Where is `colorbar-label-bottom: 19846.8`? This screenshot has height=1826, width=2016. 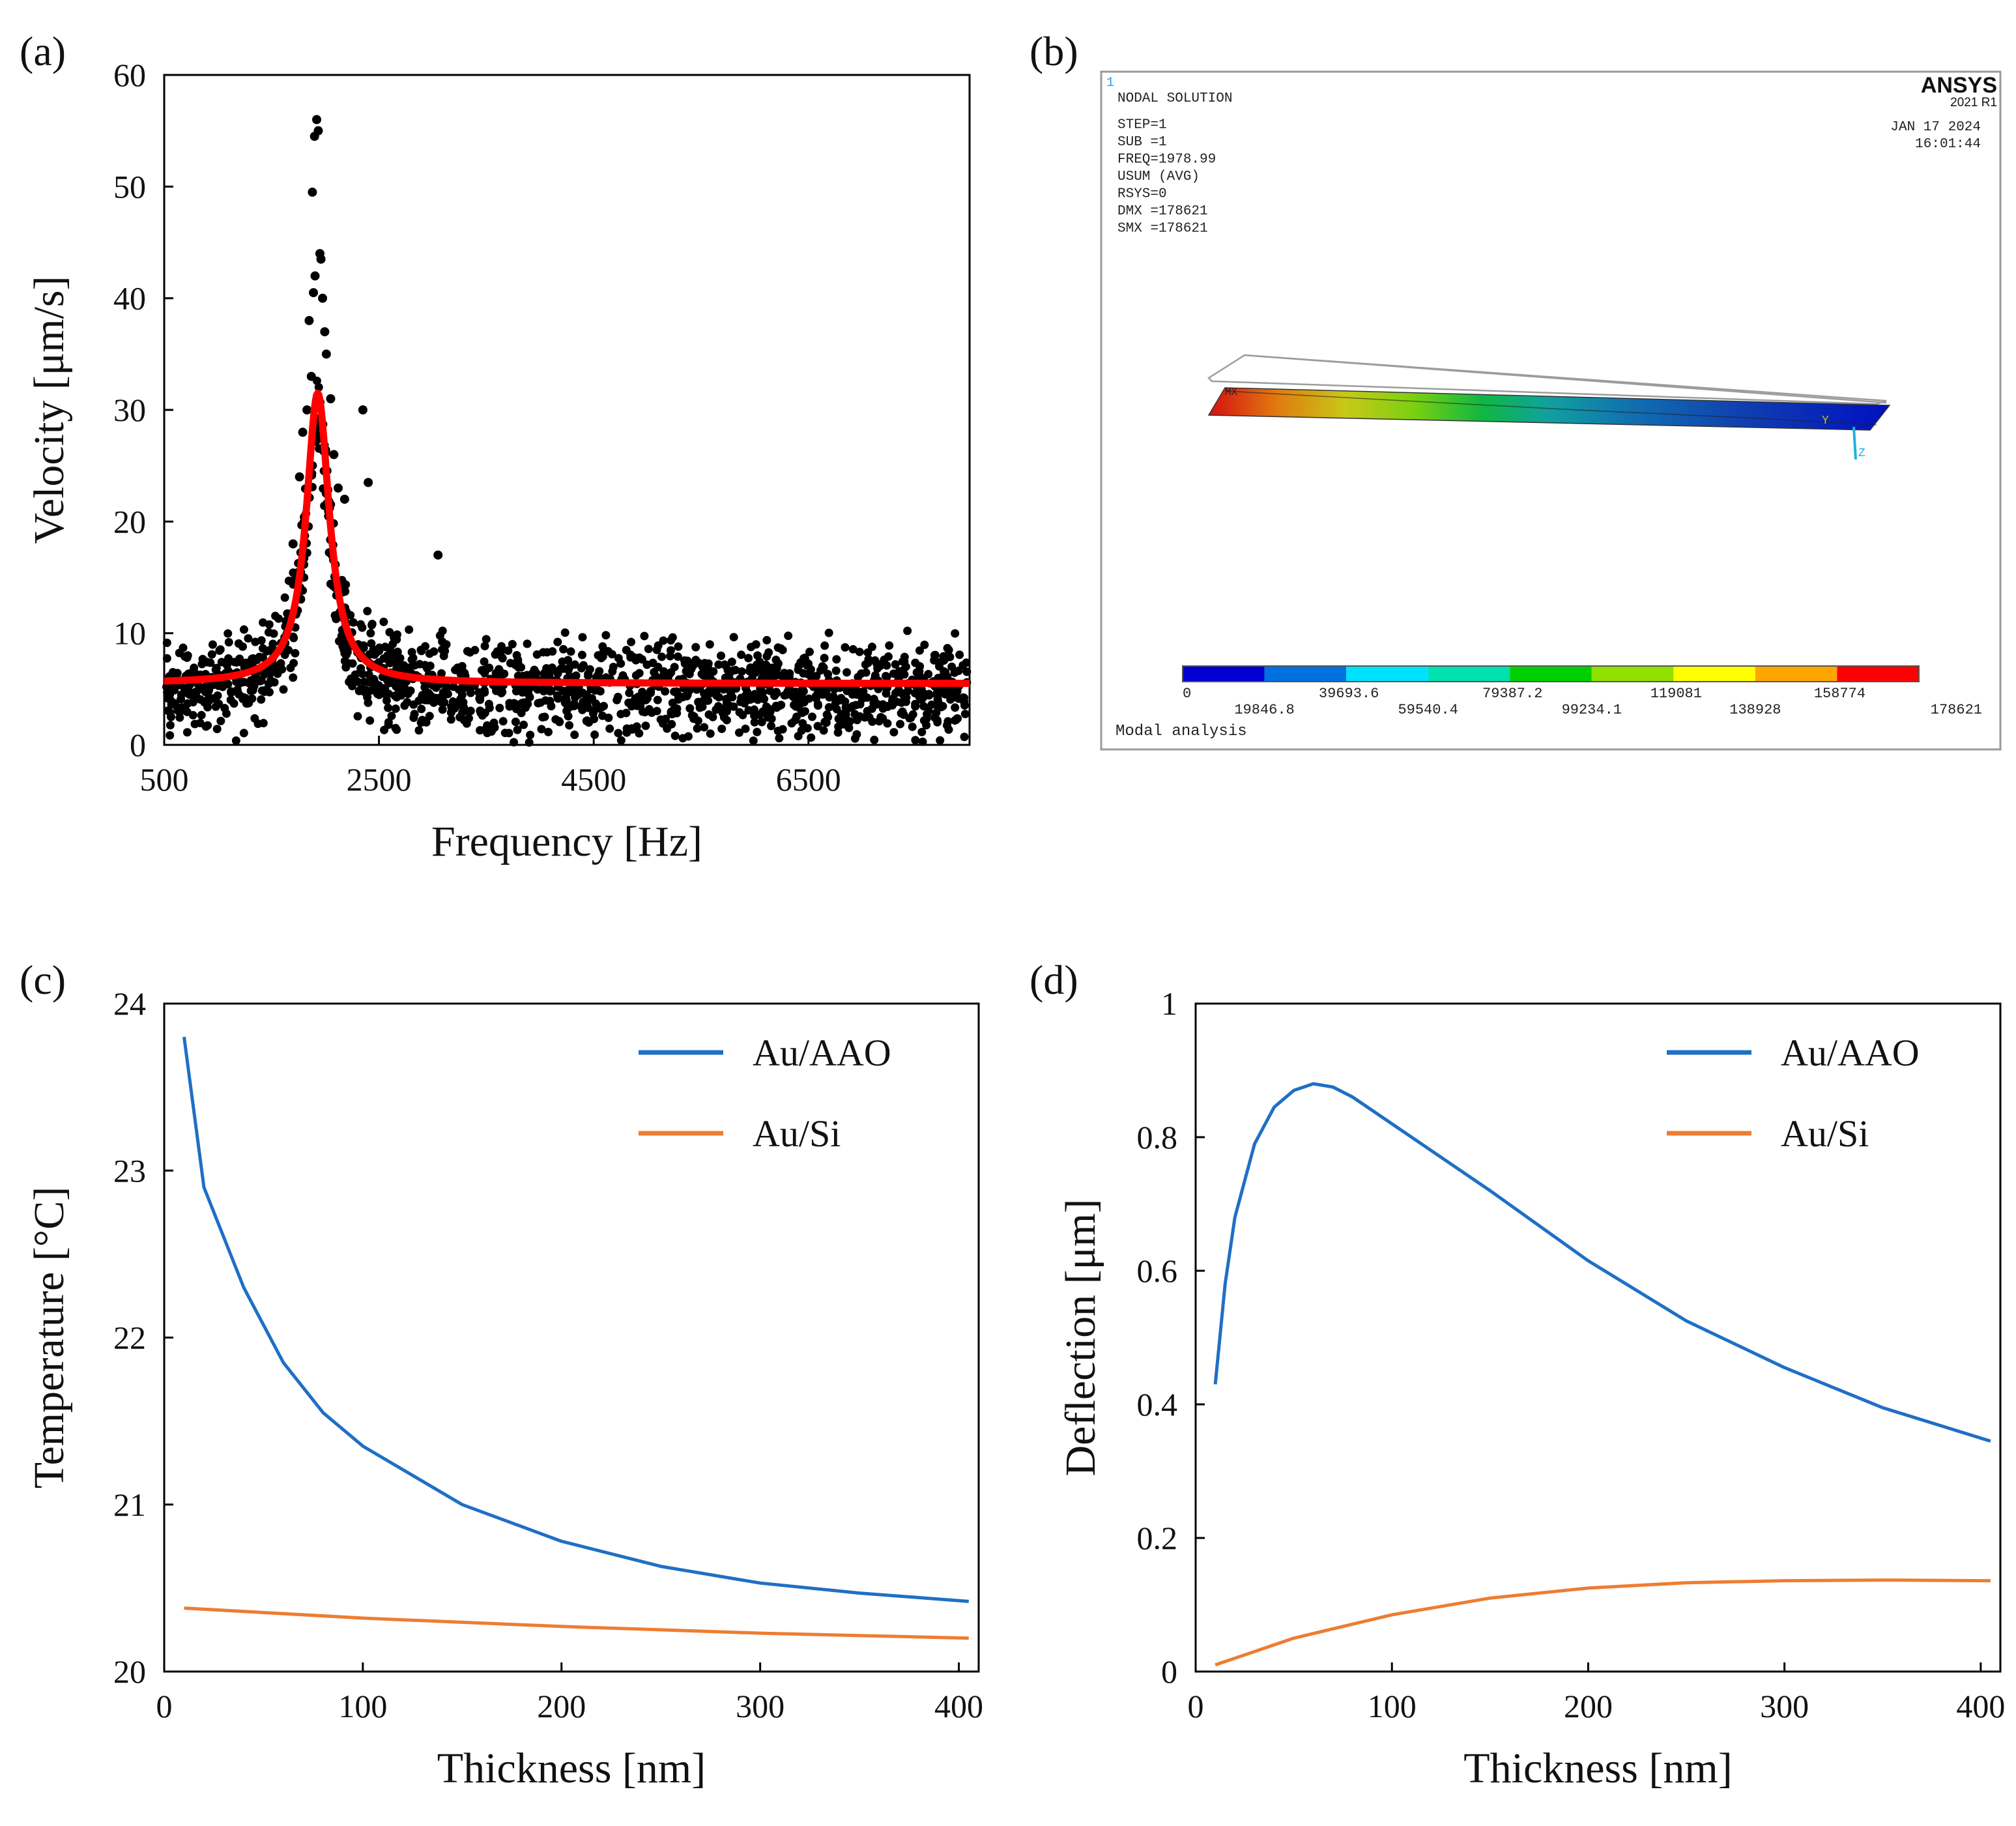 colorbar-label-bottom: 19846.8 is located at coordinates (1264, 710).